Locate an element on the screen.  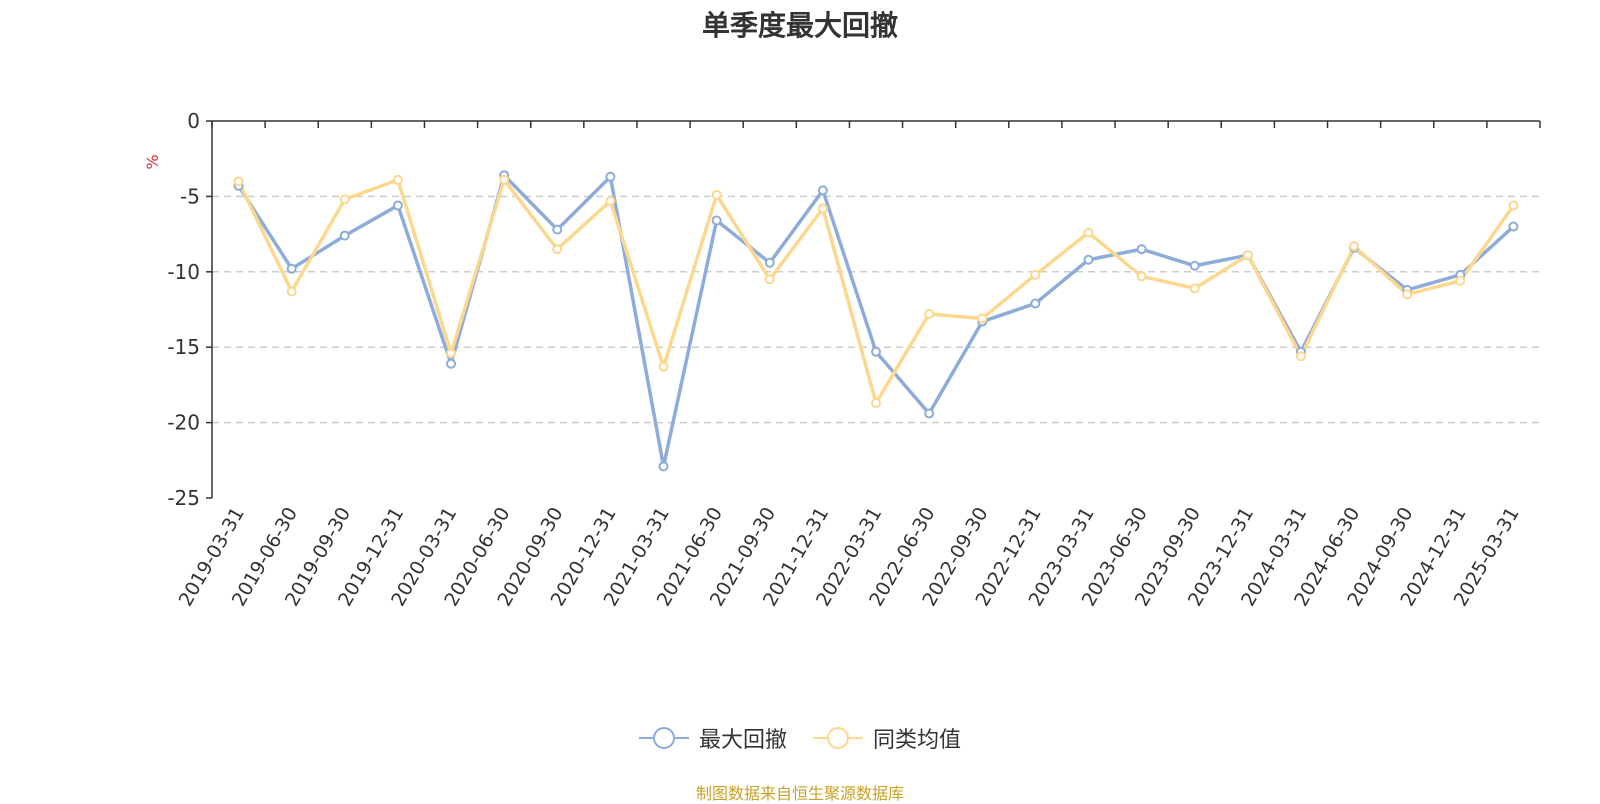
chart-title: 单季度最大回撤 is located at coordinates (799, 25).